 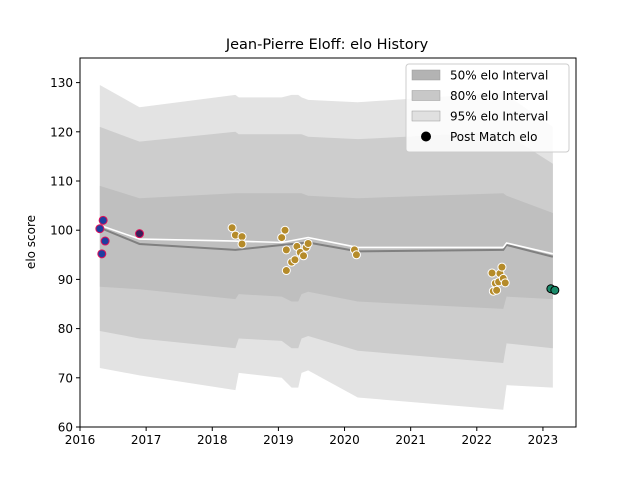 What do you see at coordinates (65, 329) in the screenshot?
I see `y-tick-label: 80` at bounding box center [65, 329].